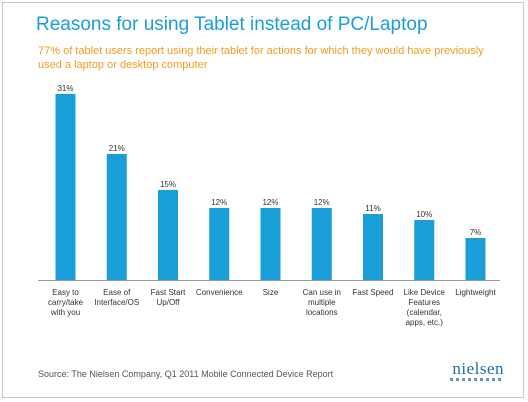  I want to click on data-label-6: 11%, so click(372, 208).